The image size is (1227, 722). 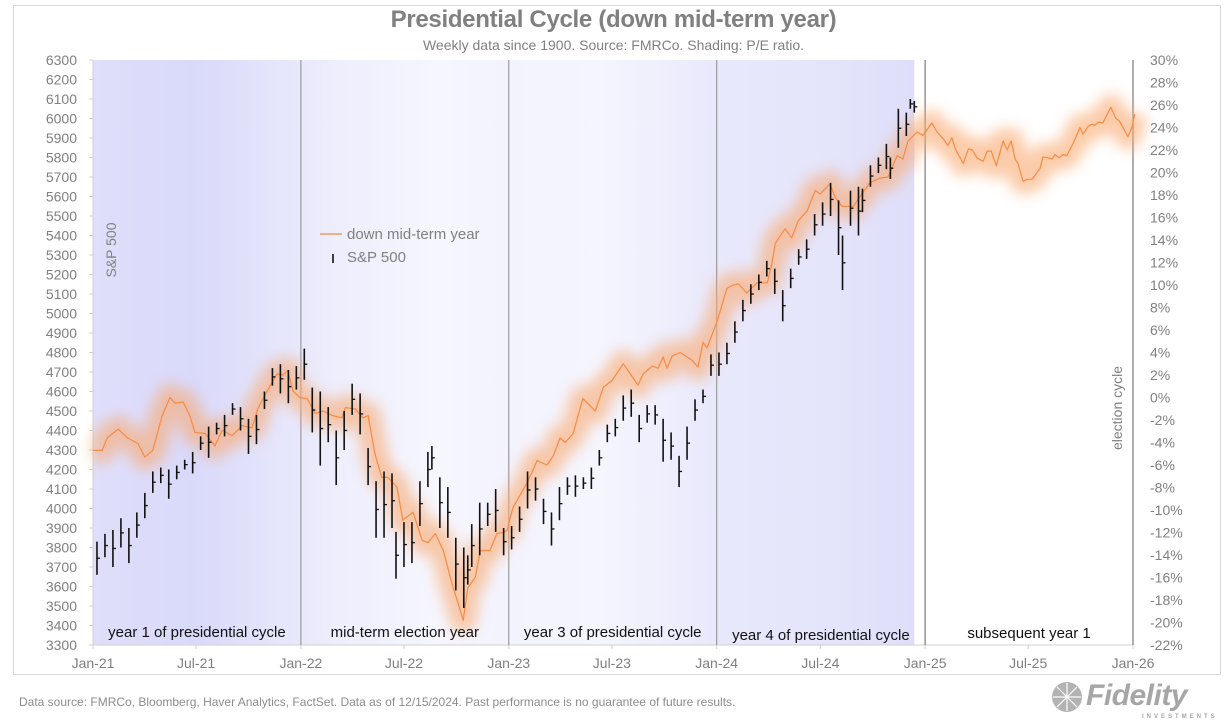 I want to click on x-tick-label: Jan-24, so click(x=716, y=663).